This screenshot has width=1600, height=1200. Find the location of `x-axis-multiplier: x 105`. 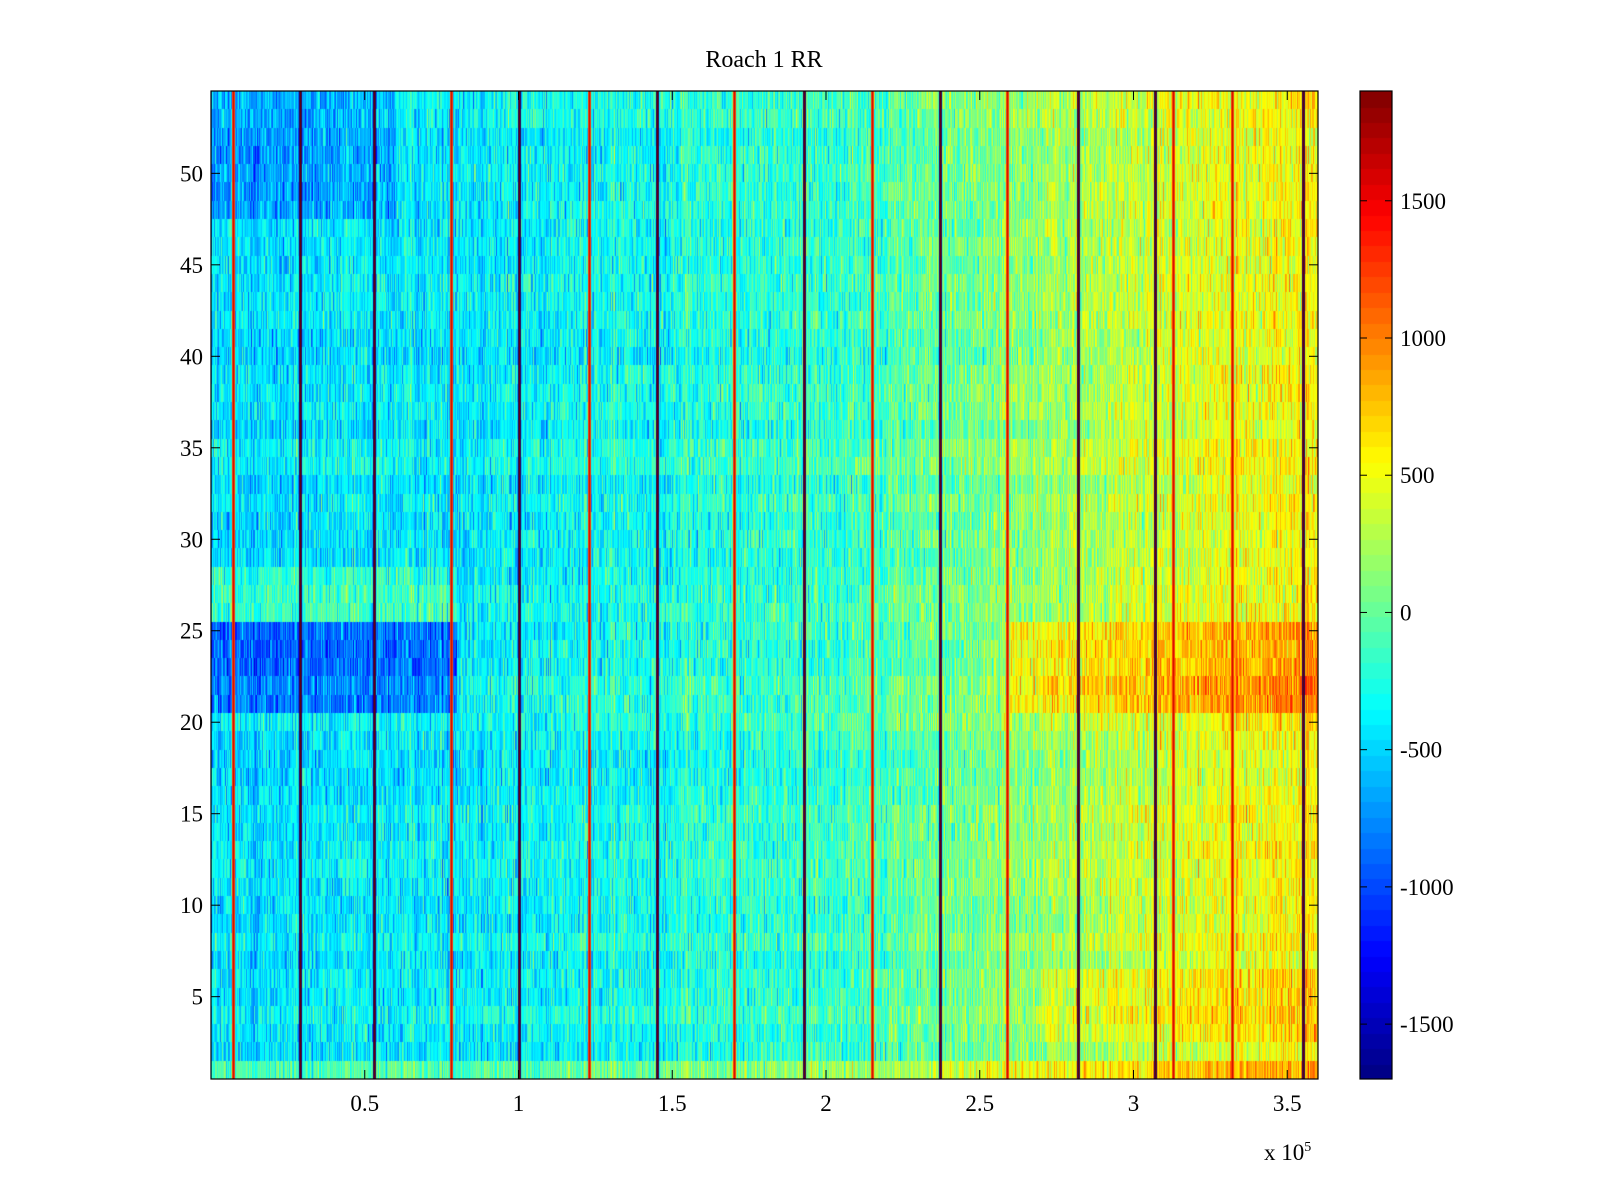

x-axis-multiplier: x 105 is located at coordinates (1287, 1152).